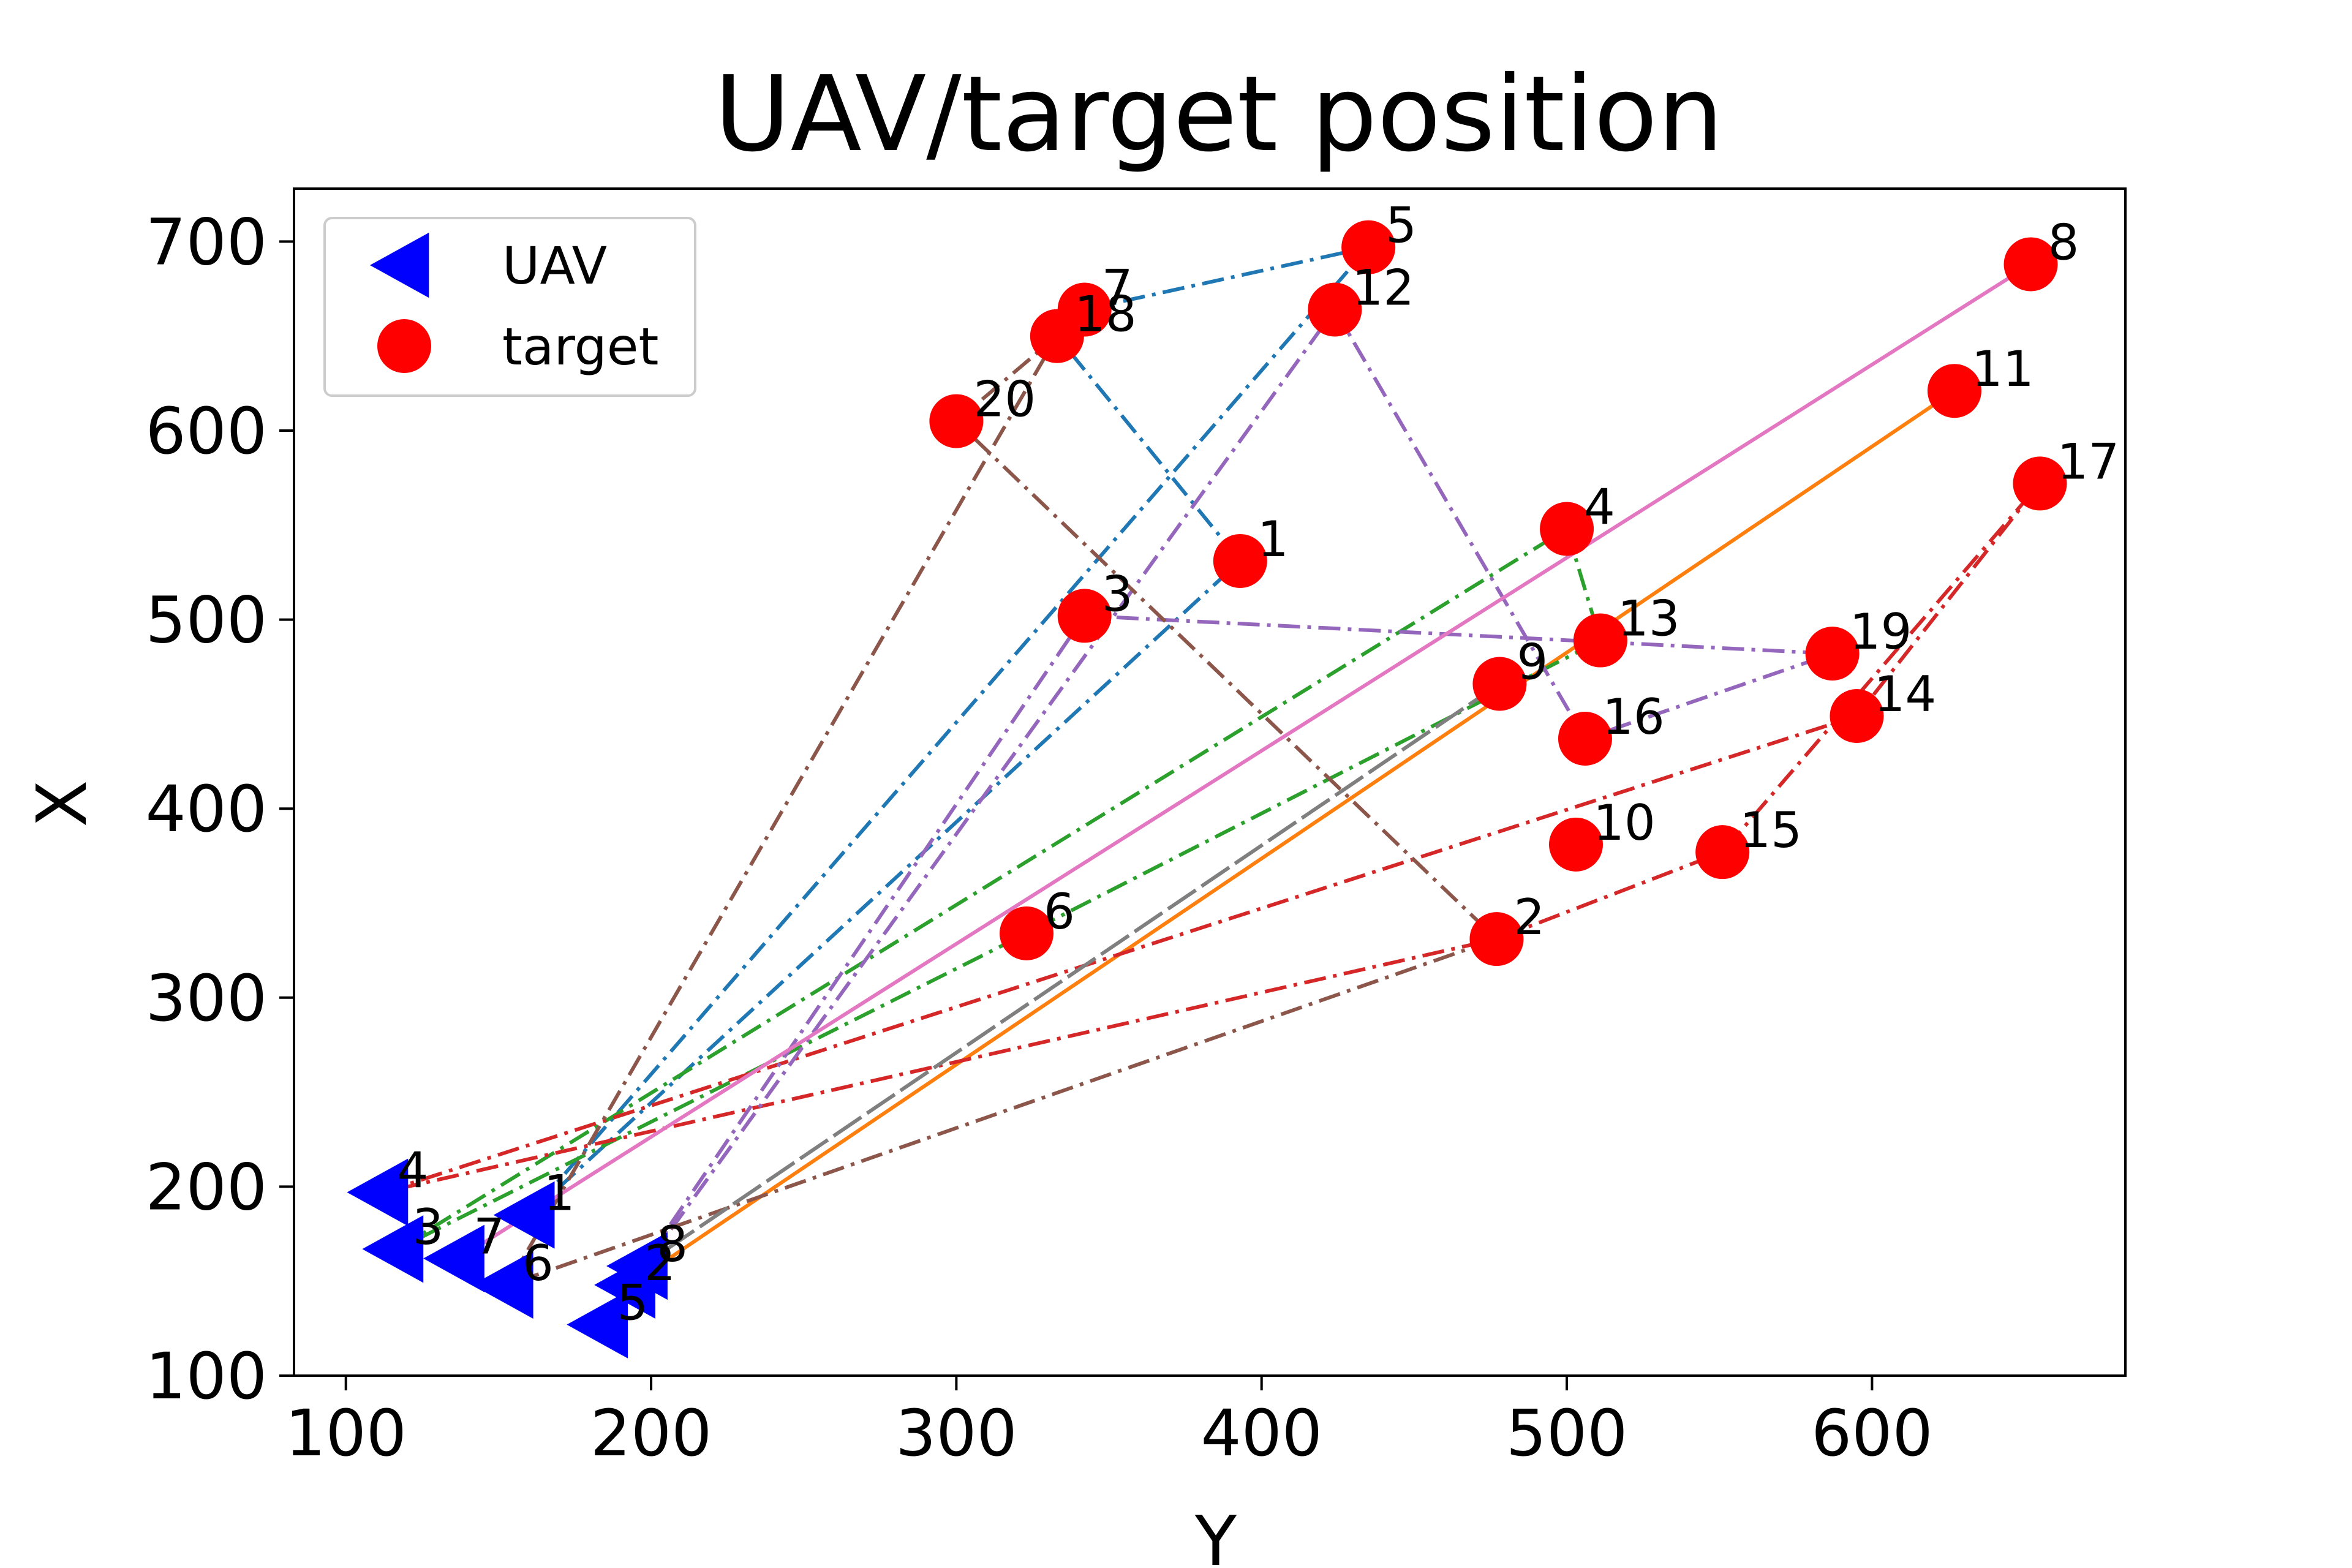  What do you see at coordinates (555, 266) in the screenshot?
I see `legend-label-UAV: UAV` at bounding box center [555, 266].